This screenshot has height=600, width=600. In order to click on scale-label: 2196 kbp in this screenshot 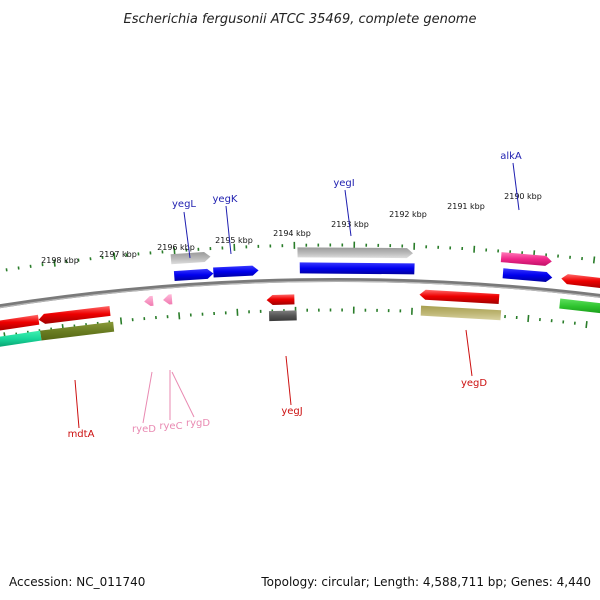, I will do `click(176, 247)`.